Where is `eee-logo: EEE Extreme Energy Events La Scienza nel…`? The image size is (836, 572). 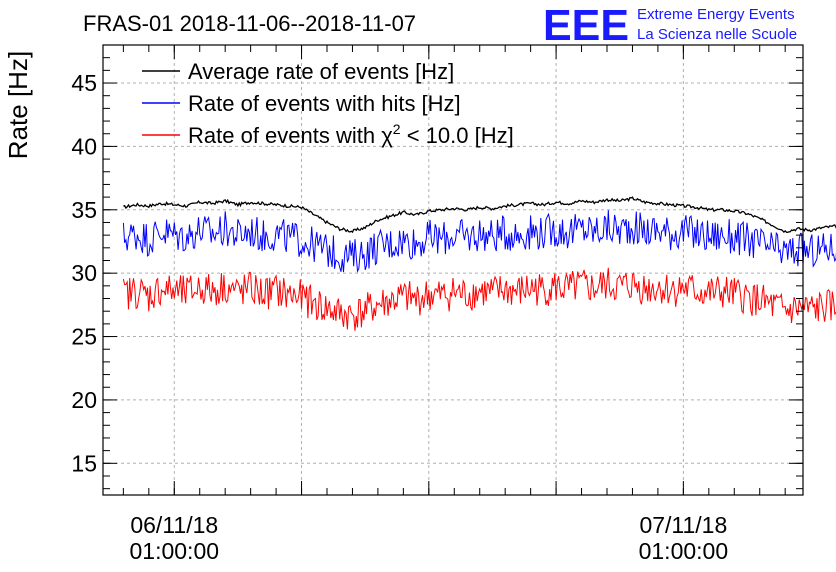
eee-logo: EEE Extreme Energy Events La Scienza nel… is located at coordinates (670, 25).